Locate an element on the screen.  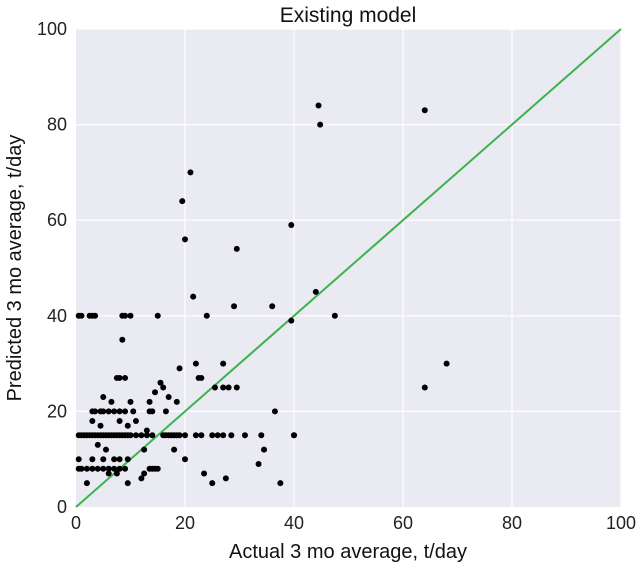
x-tick-label: 0 is located at coordinates (76, 523).